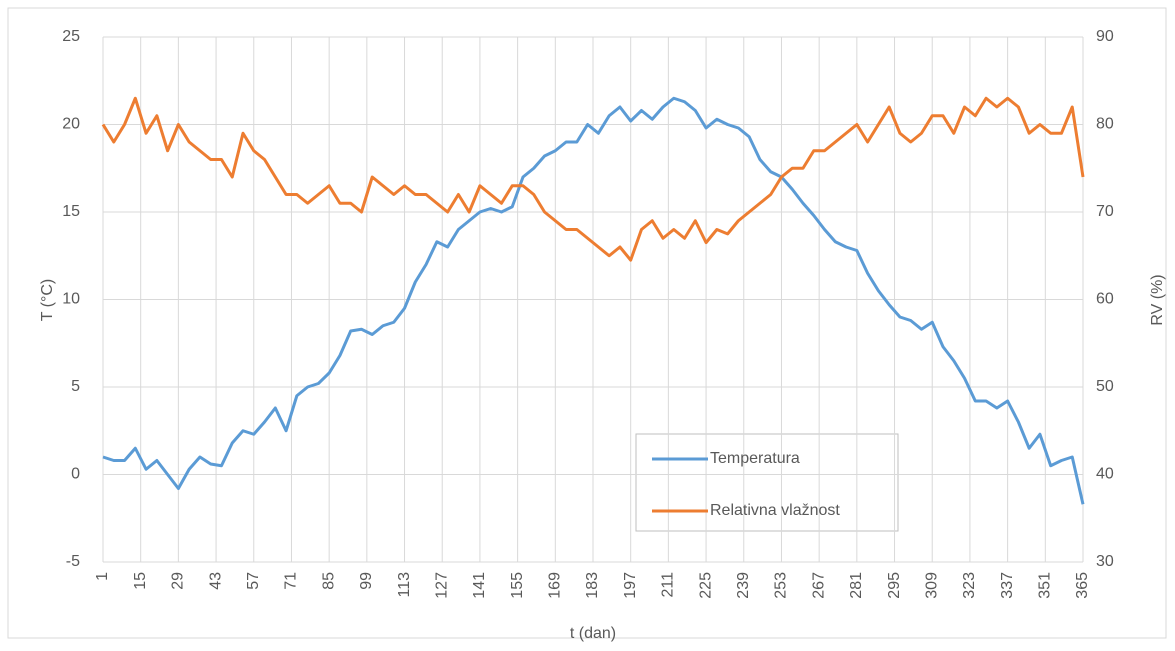 The height and width of the screenshot is (651, 1175). I want to click on legend-label: Temperatura, so click(755, 458).